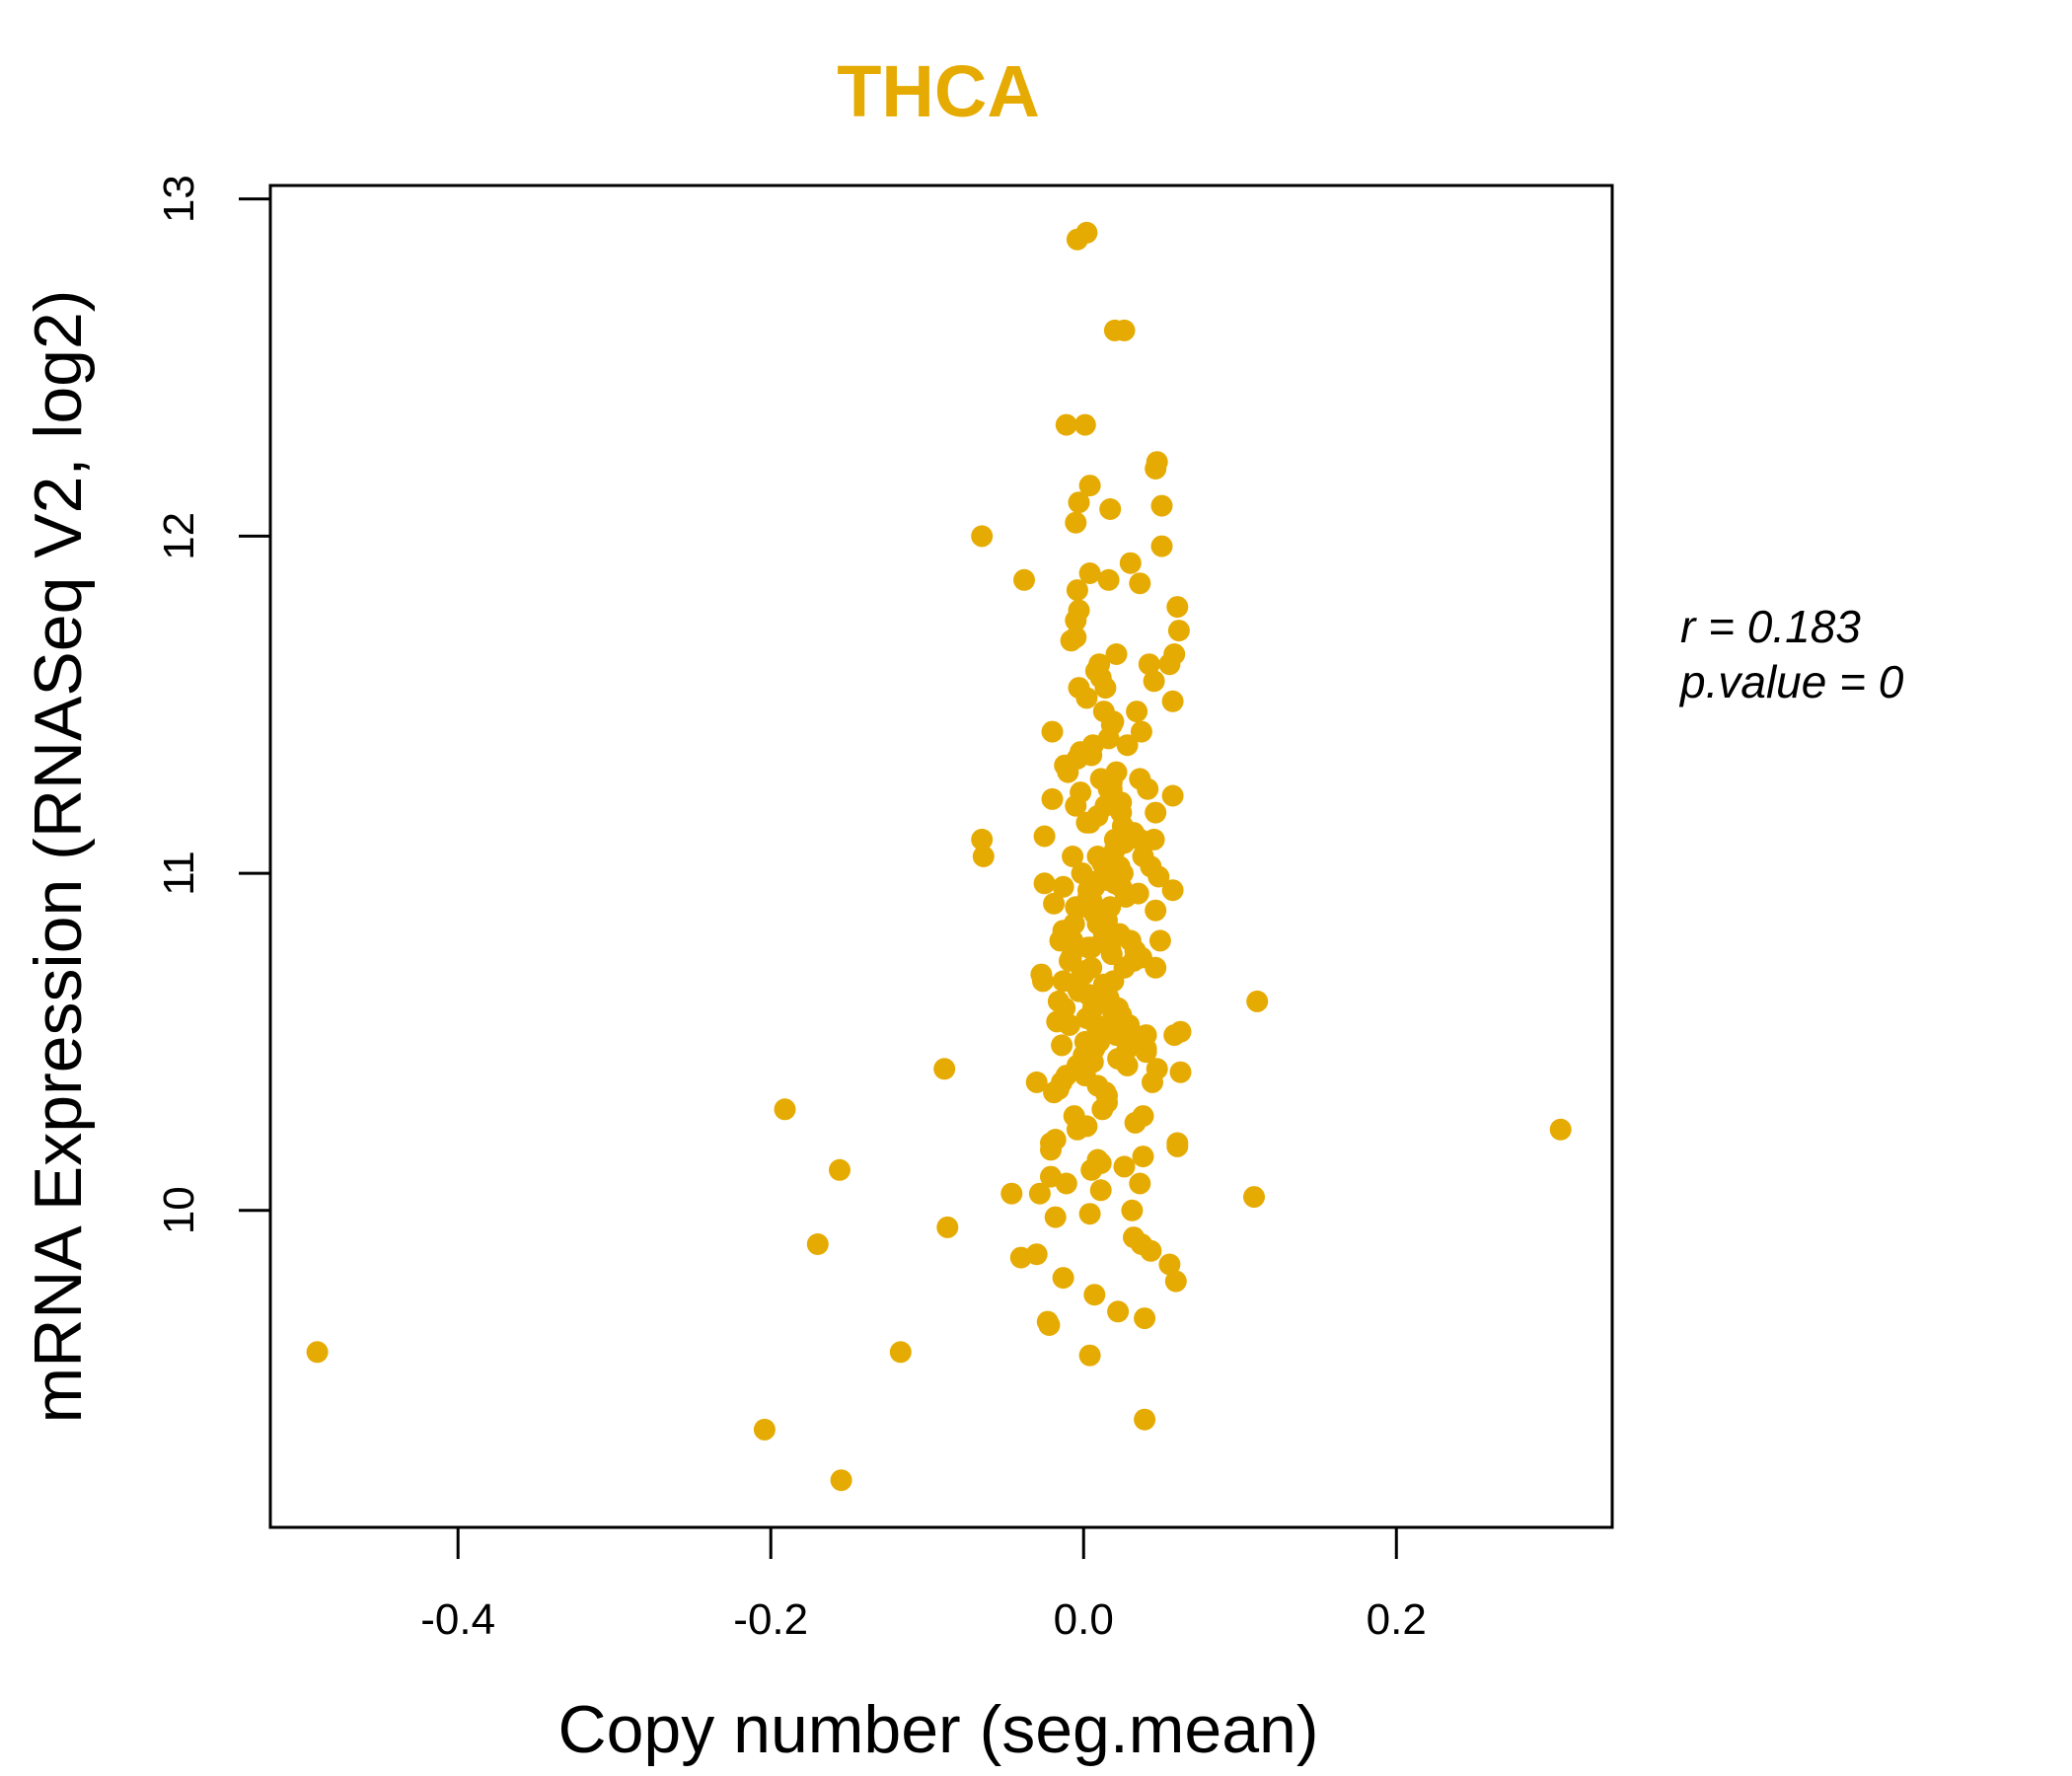 This screenshot has height=1776, width=2072. What do you see at coordinates (457, 1620) in the screenshot?
I see `x-tick-label: -0.4` at bounding box center [457, 1620].